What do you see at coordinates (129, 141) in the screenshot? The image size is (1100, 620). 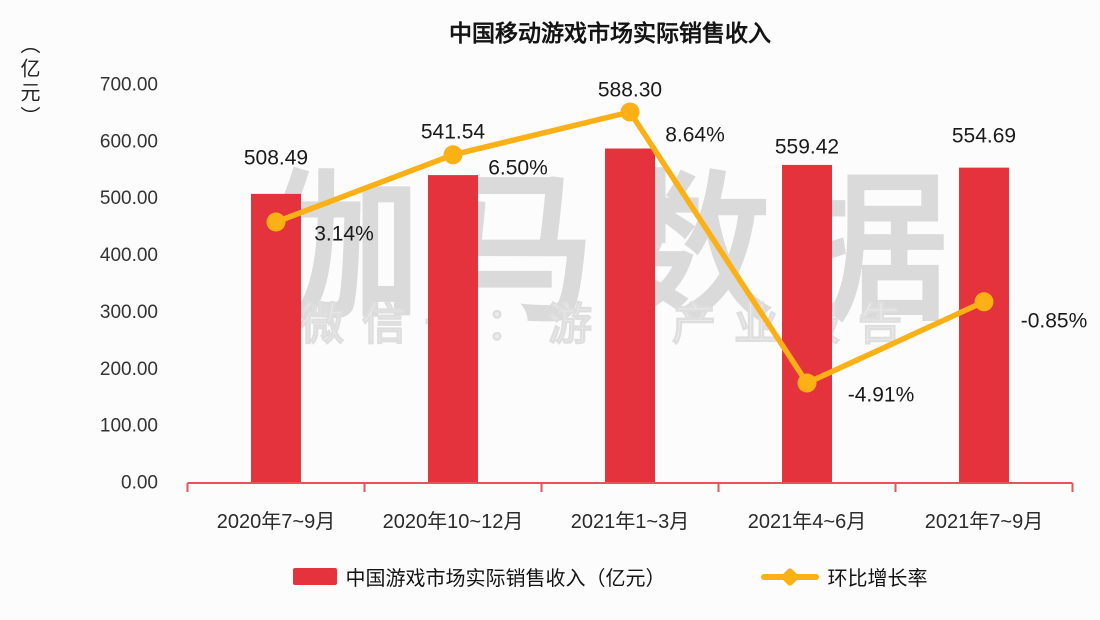 I see `y-tick-label: 600.00` at bounding box center [129, 141].